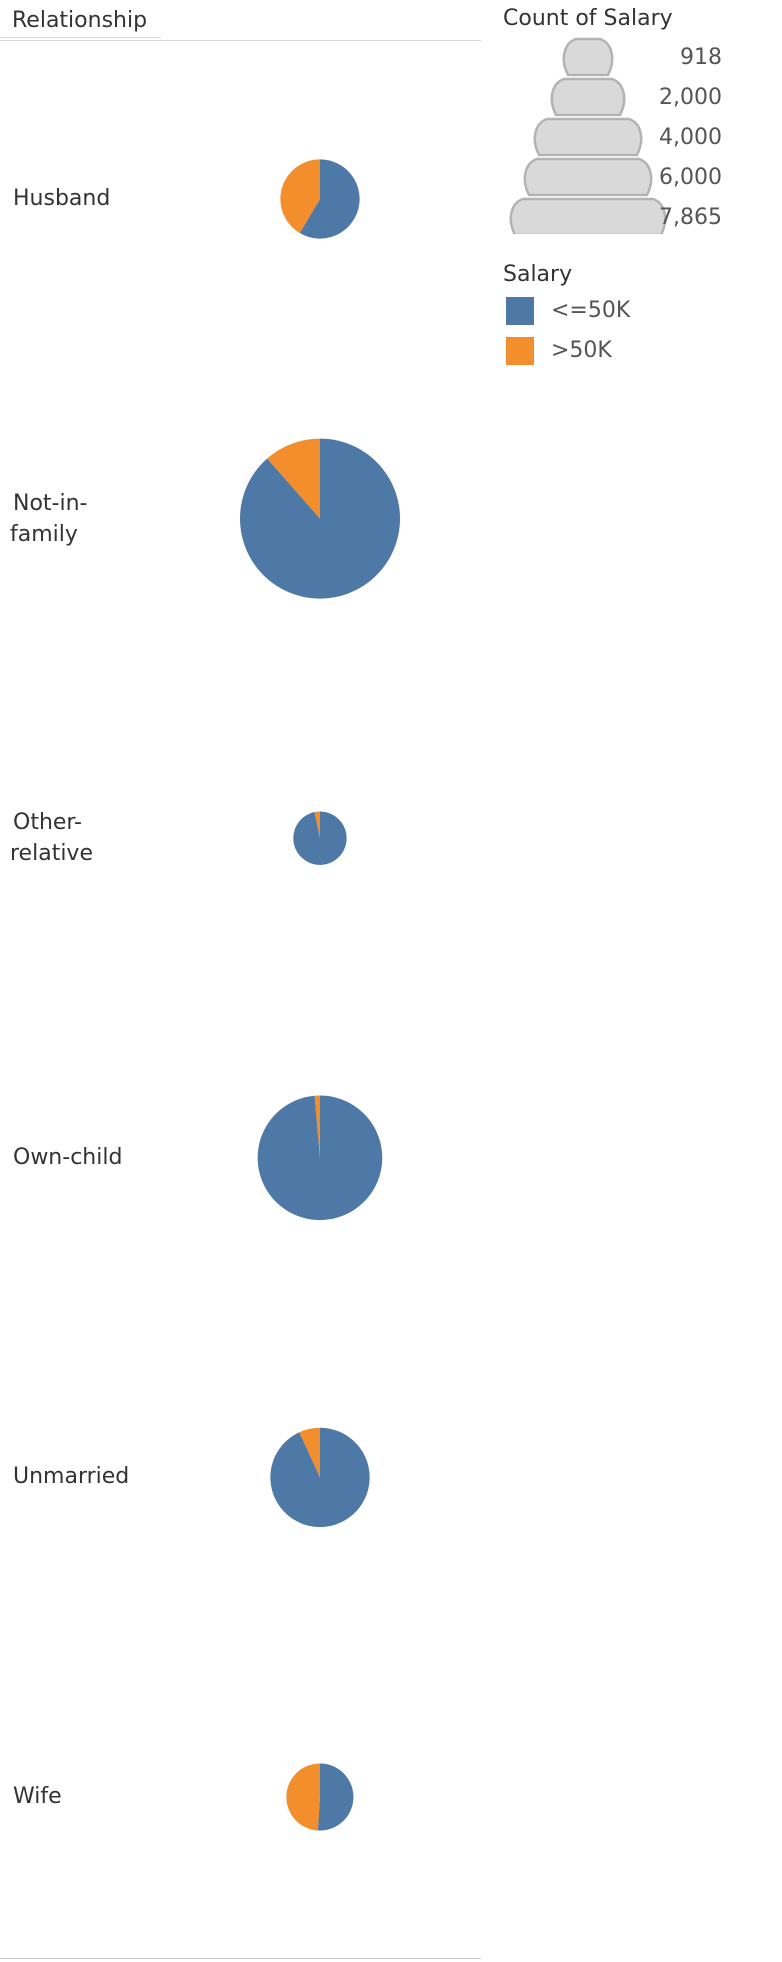  What do you see at coordinates (68, 1157) in the screenshot?
I see `row-label-own-child: Own-child` at bounding box center [68, 1157].